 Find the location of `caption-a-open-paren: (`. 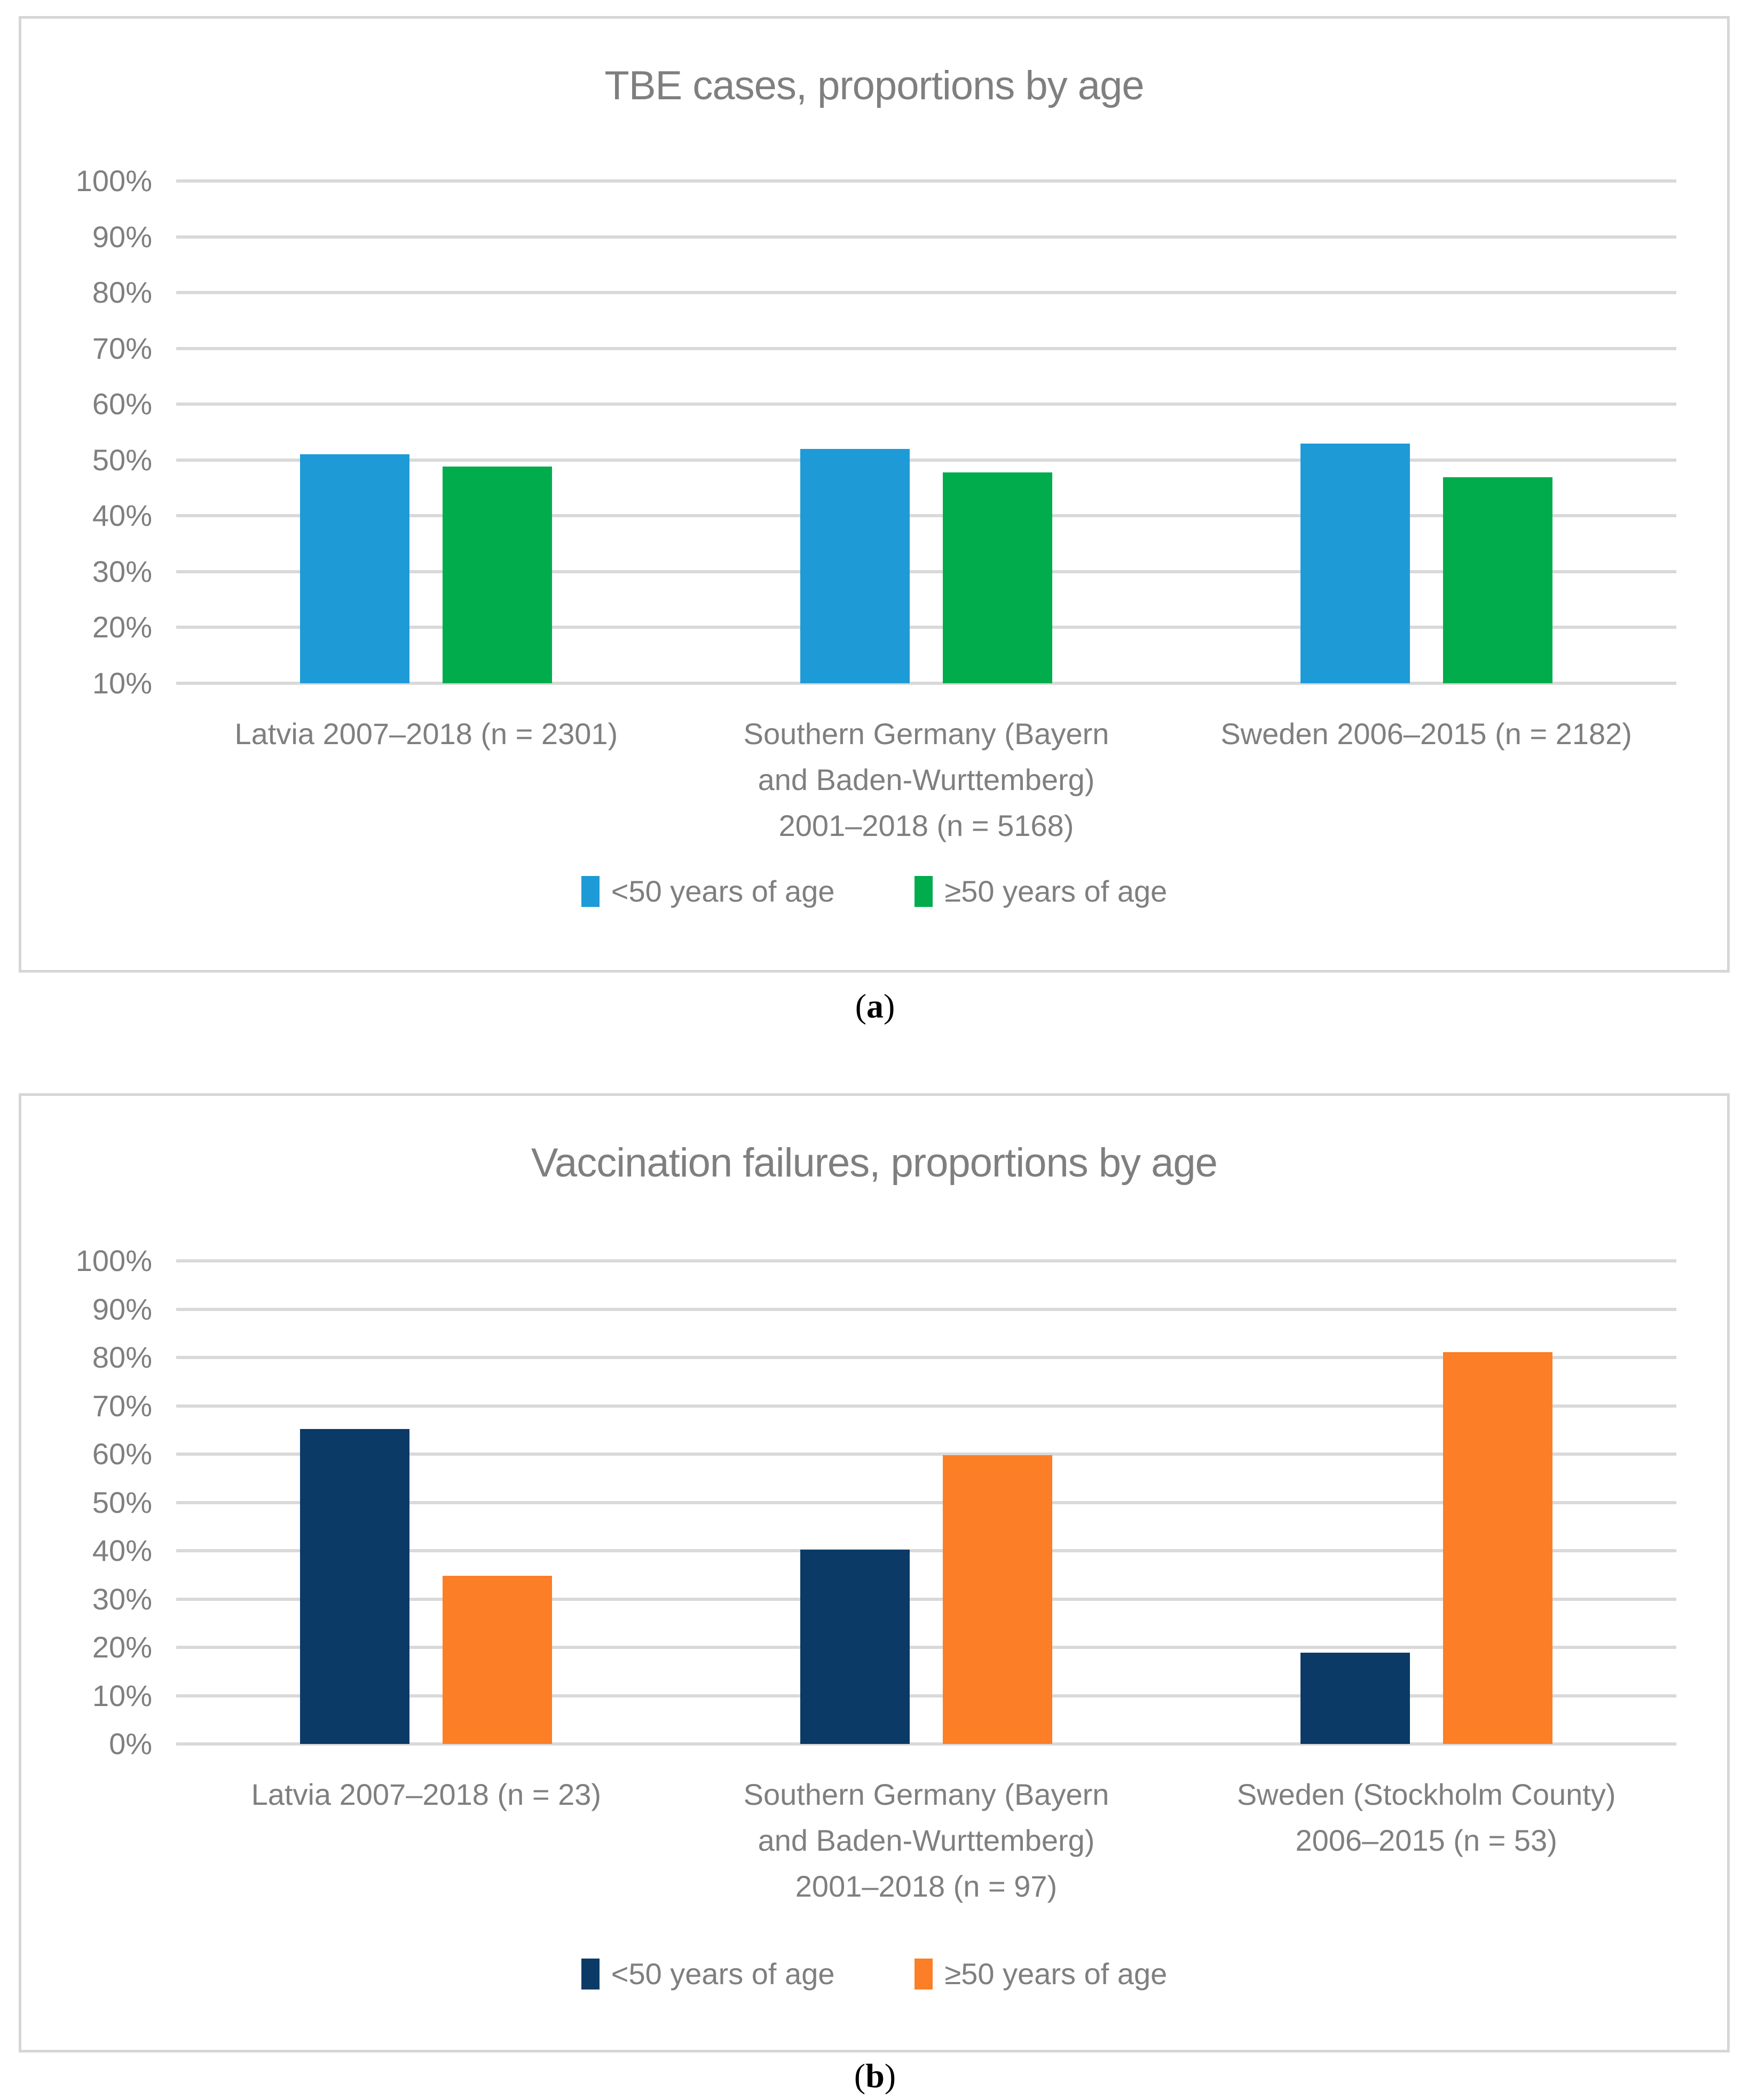

caption-a-open-paren: ( is located at coordinates (860, 1006).